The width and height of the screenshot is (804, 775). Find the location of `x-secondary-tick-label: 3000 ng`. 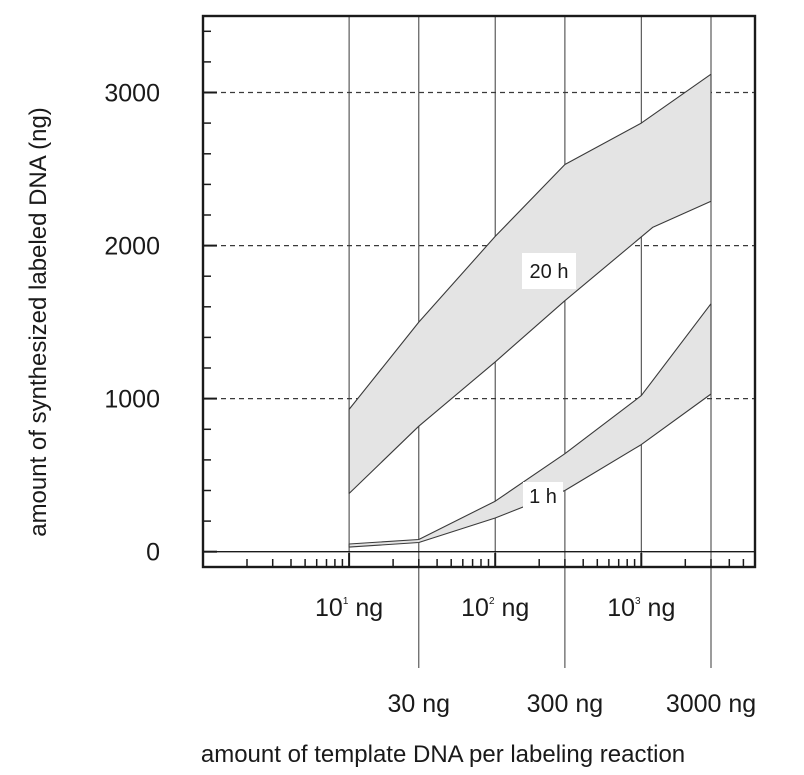

x-secondary-tick-label: 3000 ng is located at coordinates (711, 704).